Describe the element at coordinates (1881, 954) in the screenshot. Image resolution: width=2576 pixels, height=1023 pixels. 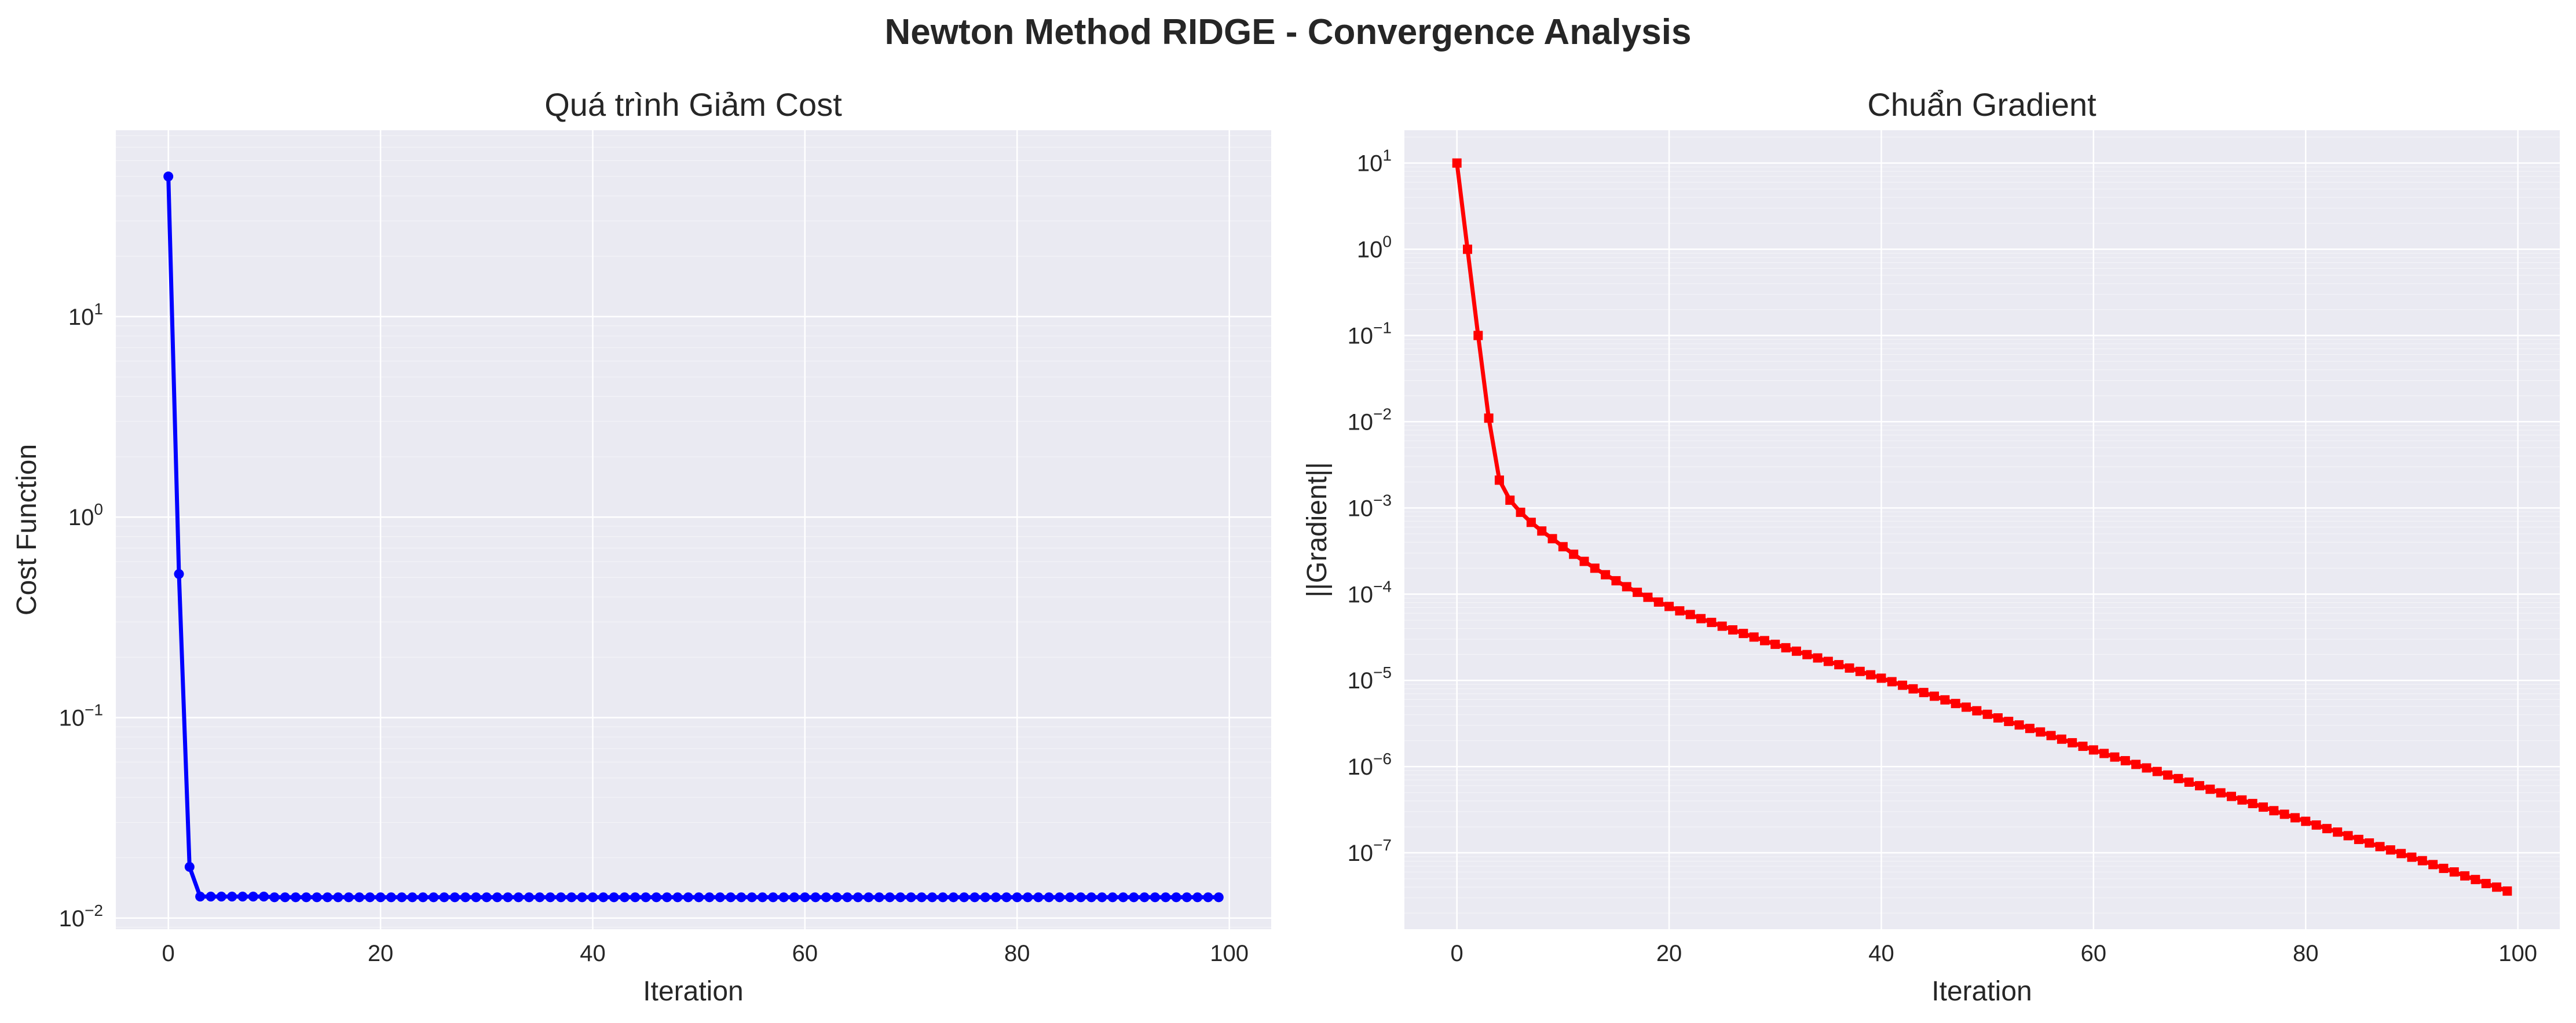
I see `gradient-xtick-label: 40` at that location.